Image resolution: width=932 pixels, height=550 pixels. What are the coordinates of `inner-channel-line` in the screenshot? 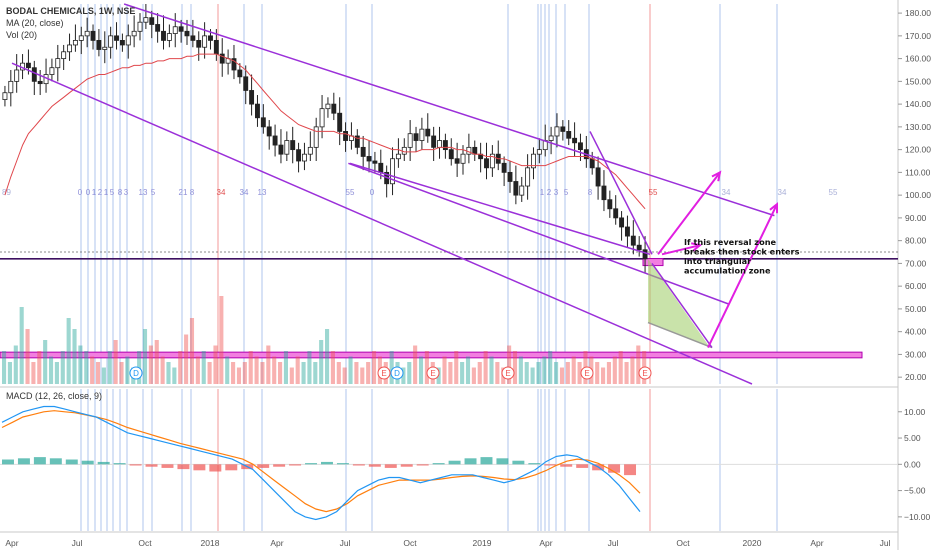 It's located at (500, 209).